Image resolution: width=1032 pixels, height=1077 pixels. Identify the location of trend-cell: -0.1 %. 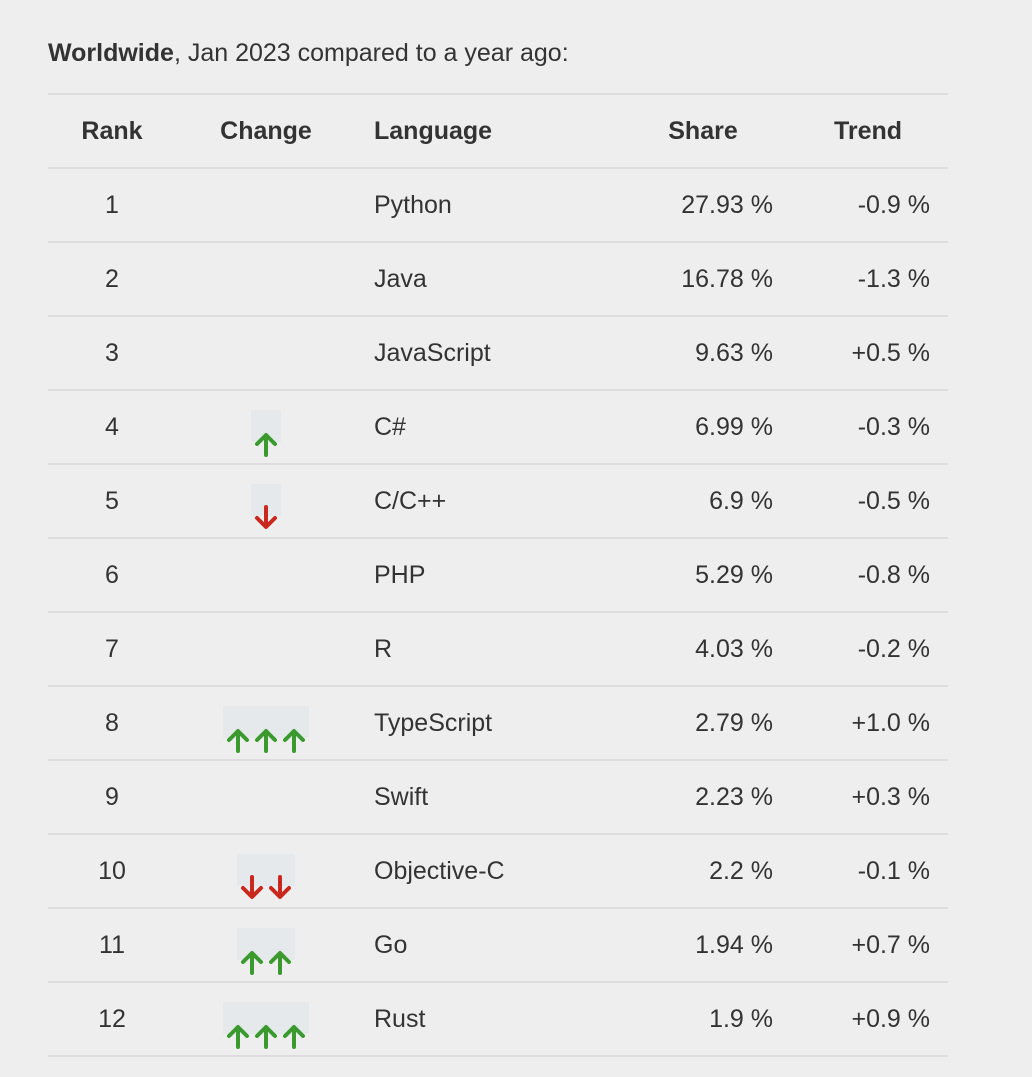
(893, 871).